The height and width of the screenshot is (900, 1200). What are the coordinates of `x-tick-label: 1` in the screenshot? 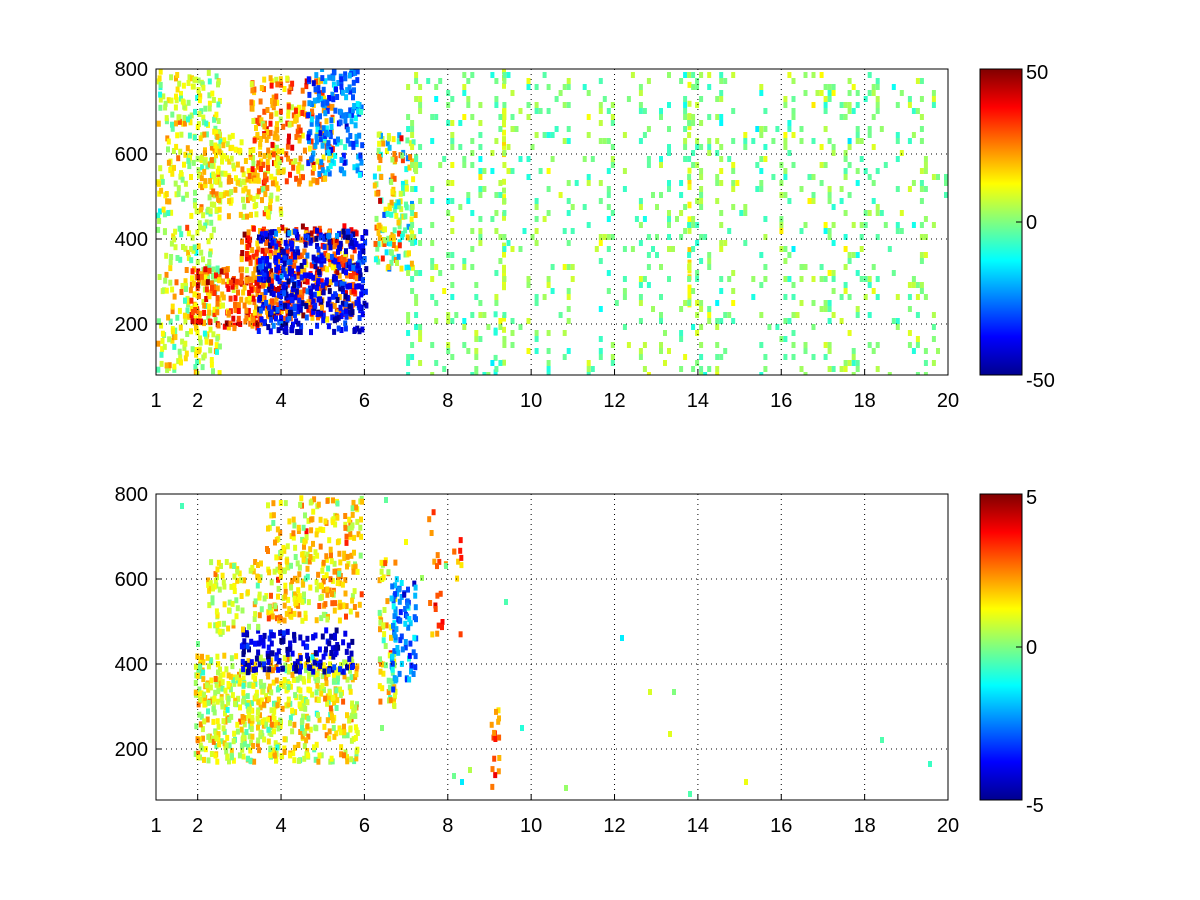 It's located at (155, 401).